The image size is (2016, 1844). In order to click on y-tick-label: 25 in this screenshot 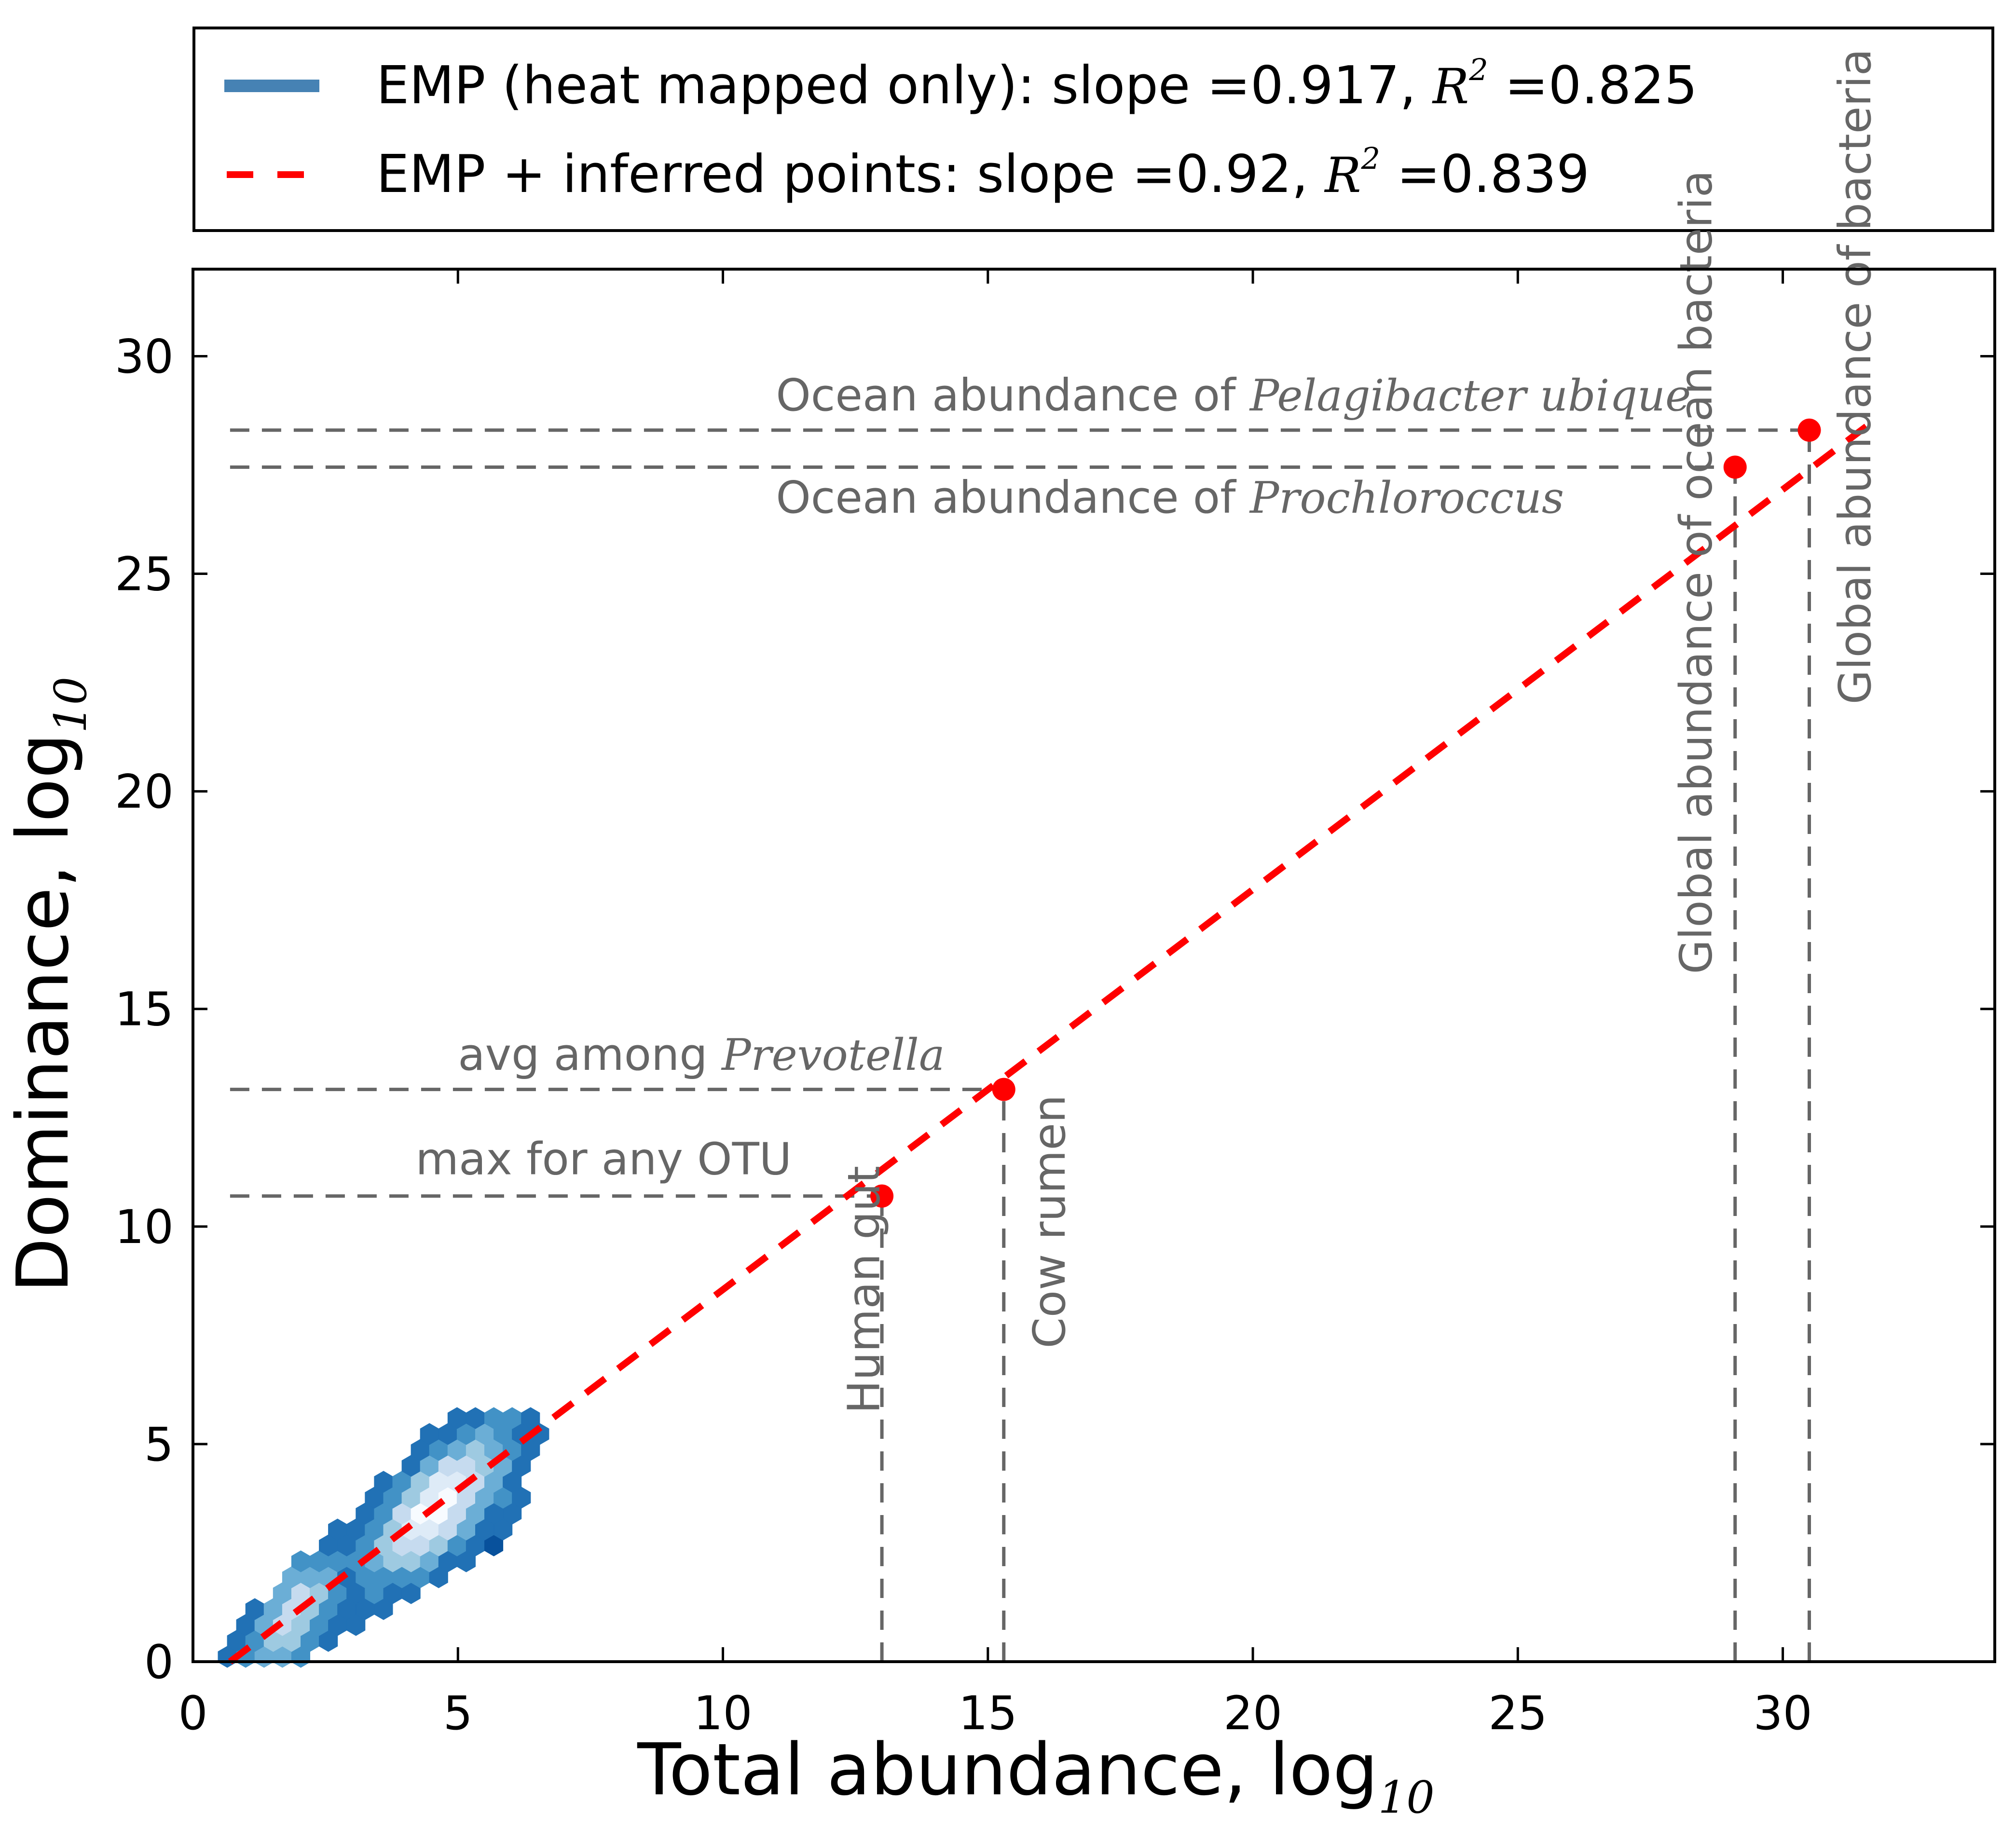, I will do `click(144, 574)`.